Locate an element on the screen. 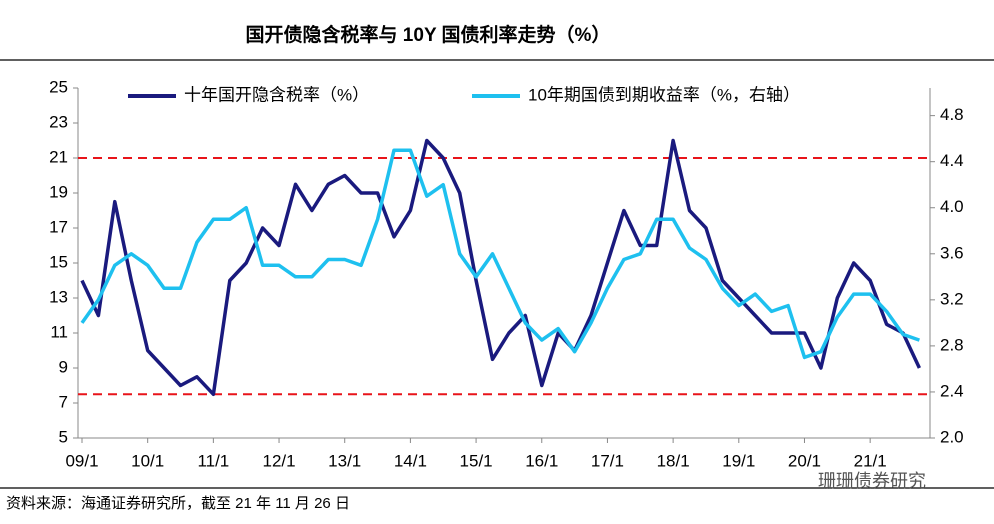  x-tick-label: 17/1 is located at coordinates (607, 460).